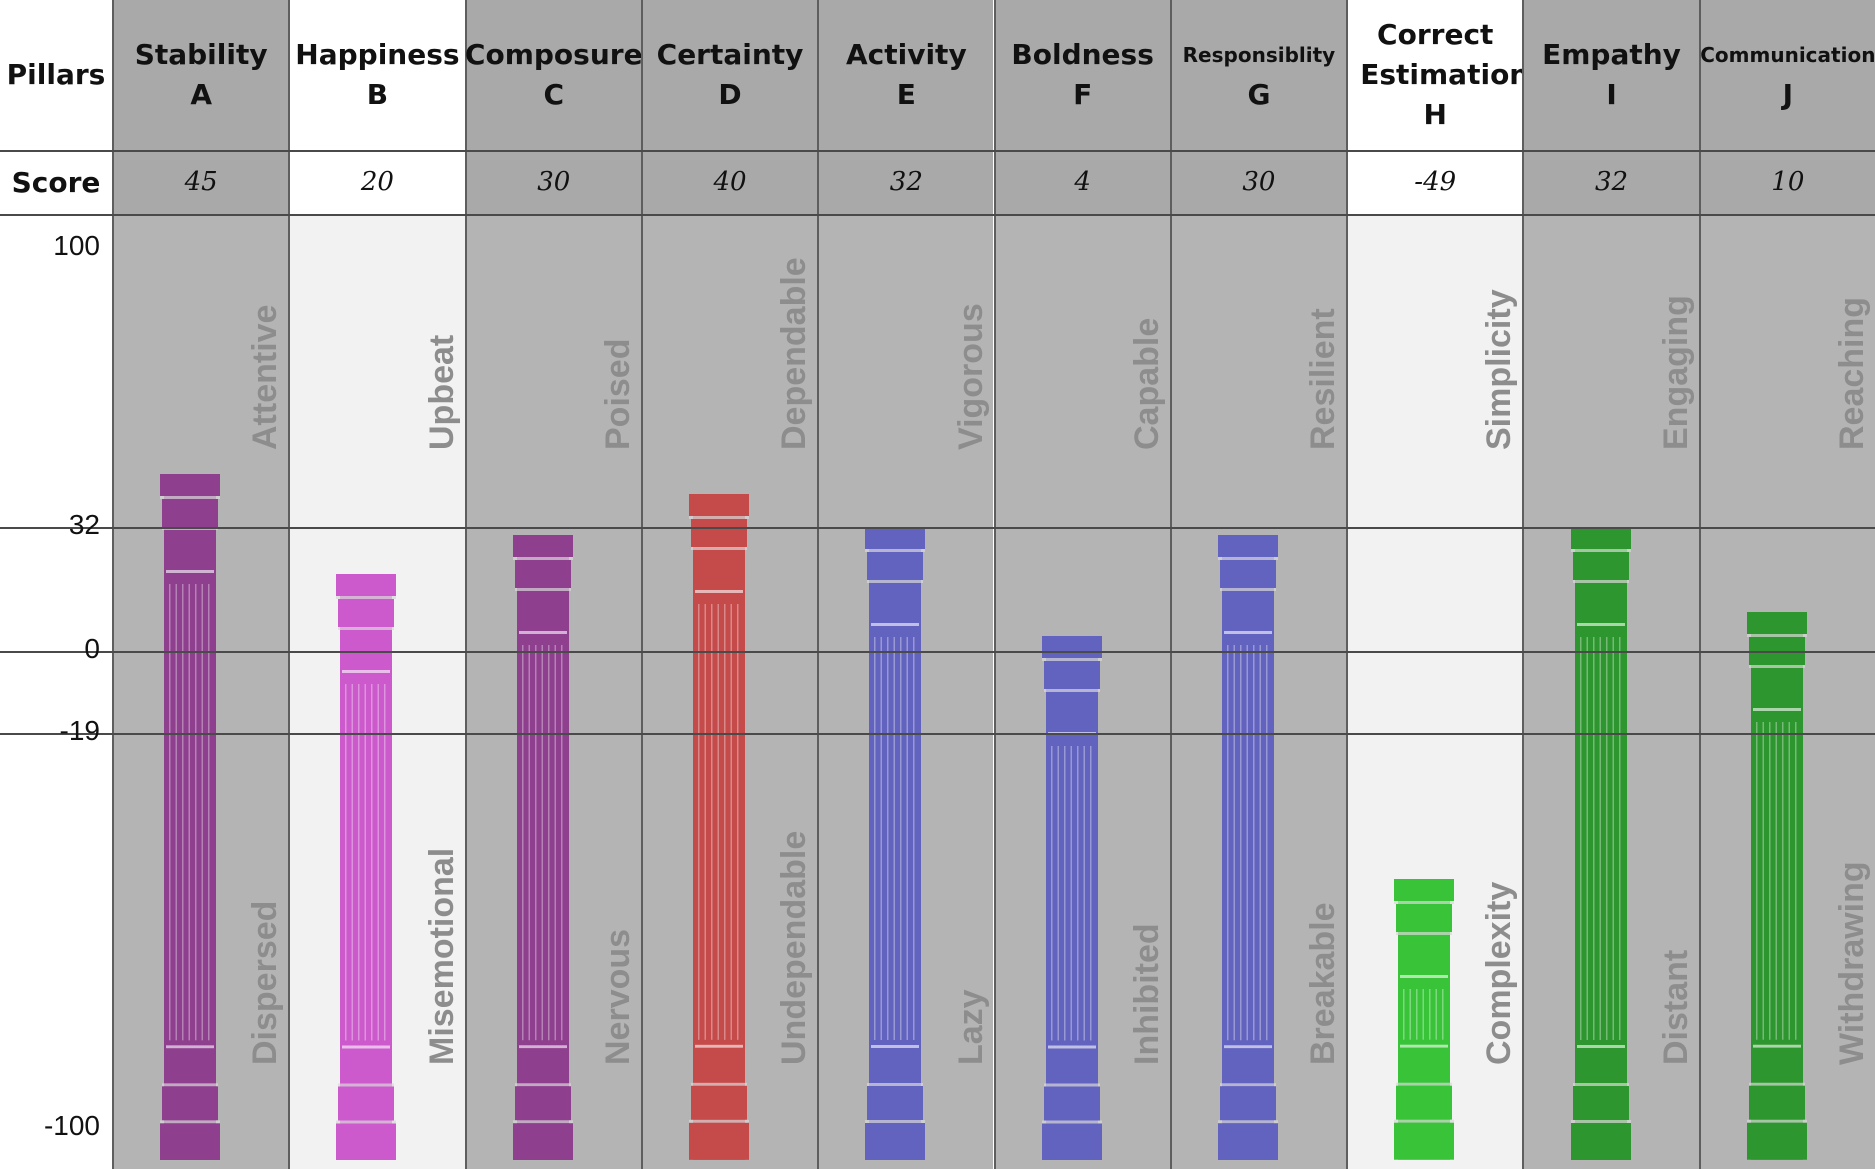 The image size is (1875, 1169). What do you see at coordinates (1852, 963) in the screenshot?
I see `bottom-trait-label: Withdrawing` at bounding box center [1852, 963].